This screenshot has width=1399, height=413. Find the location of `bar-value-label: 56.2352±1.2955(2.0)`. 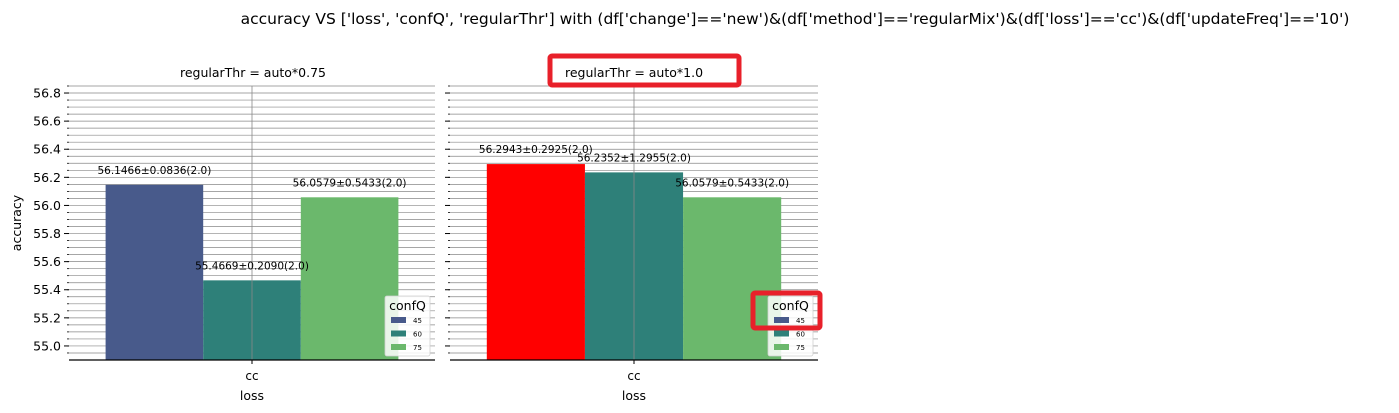

bar-value-label: 56.2352±1.2955(2.0) is located at coordinates (634, 158).